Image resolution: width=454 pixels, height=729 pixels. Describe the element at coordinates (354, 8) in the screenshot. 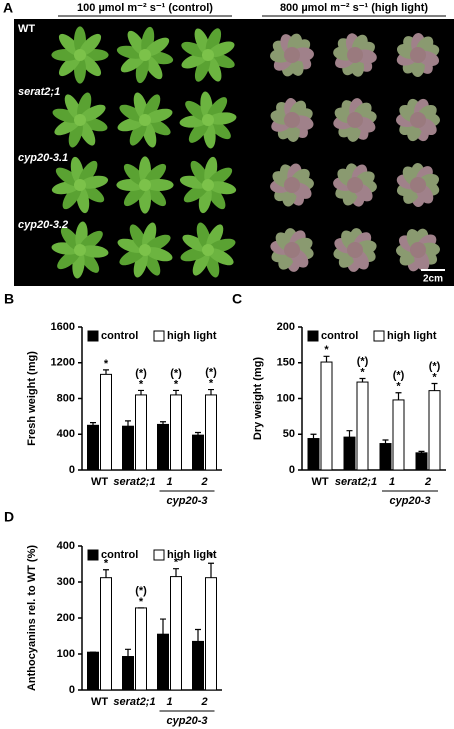

I see `header: 800 µmol m⁻² s⁻¹ (high light)` at that location.